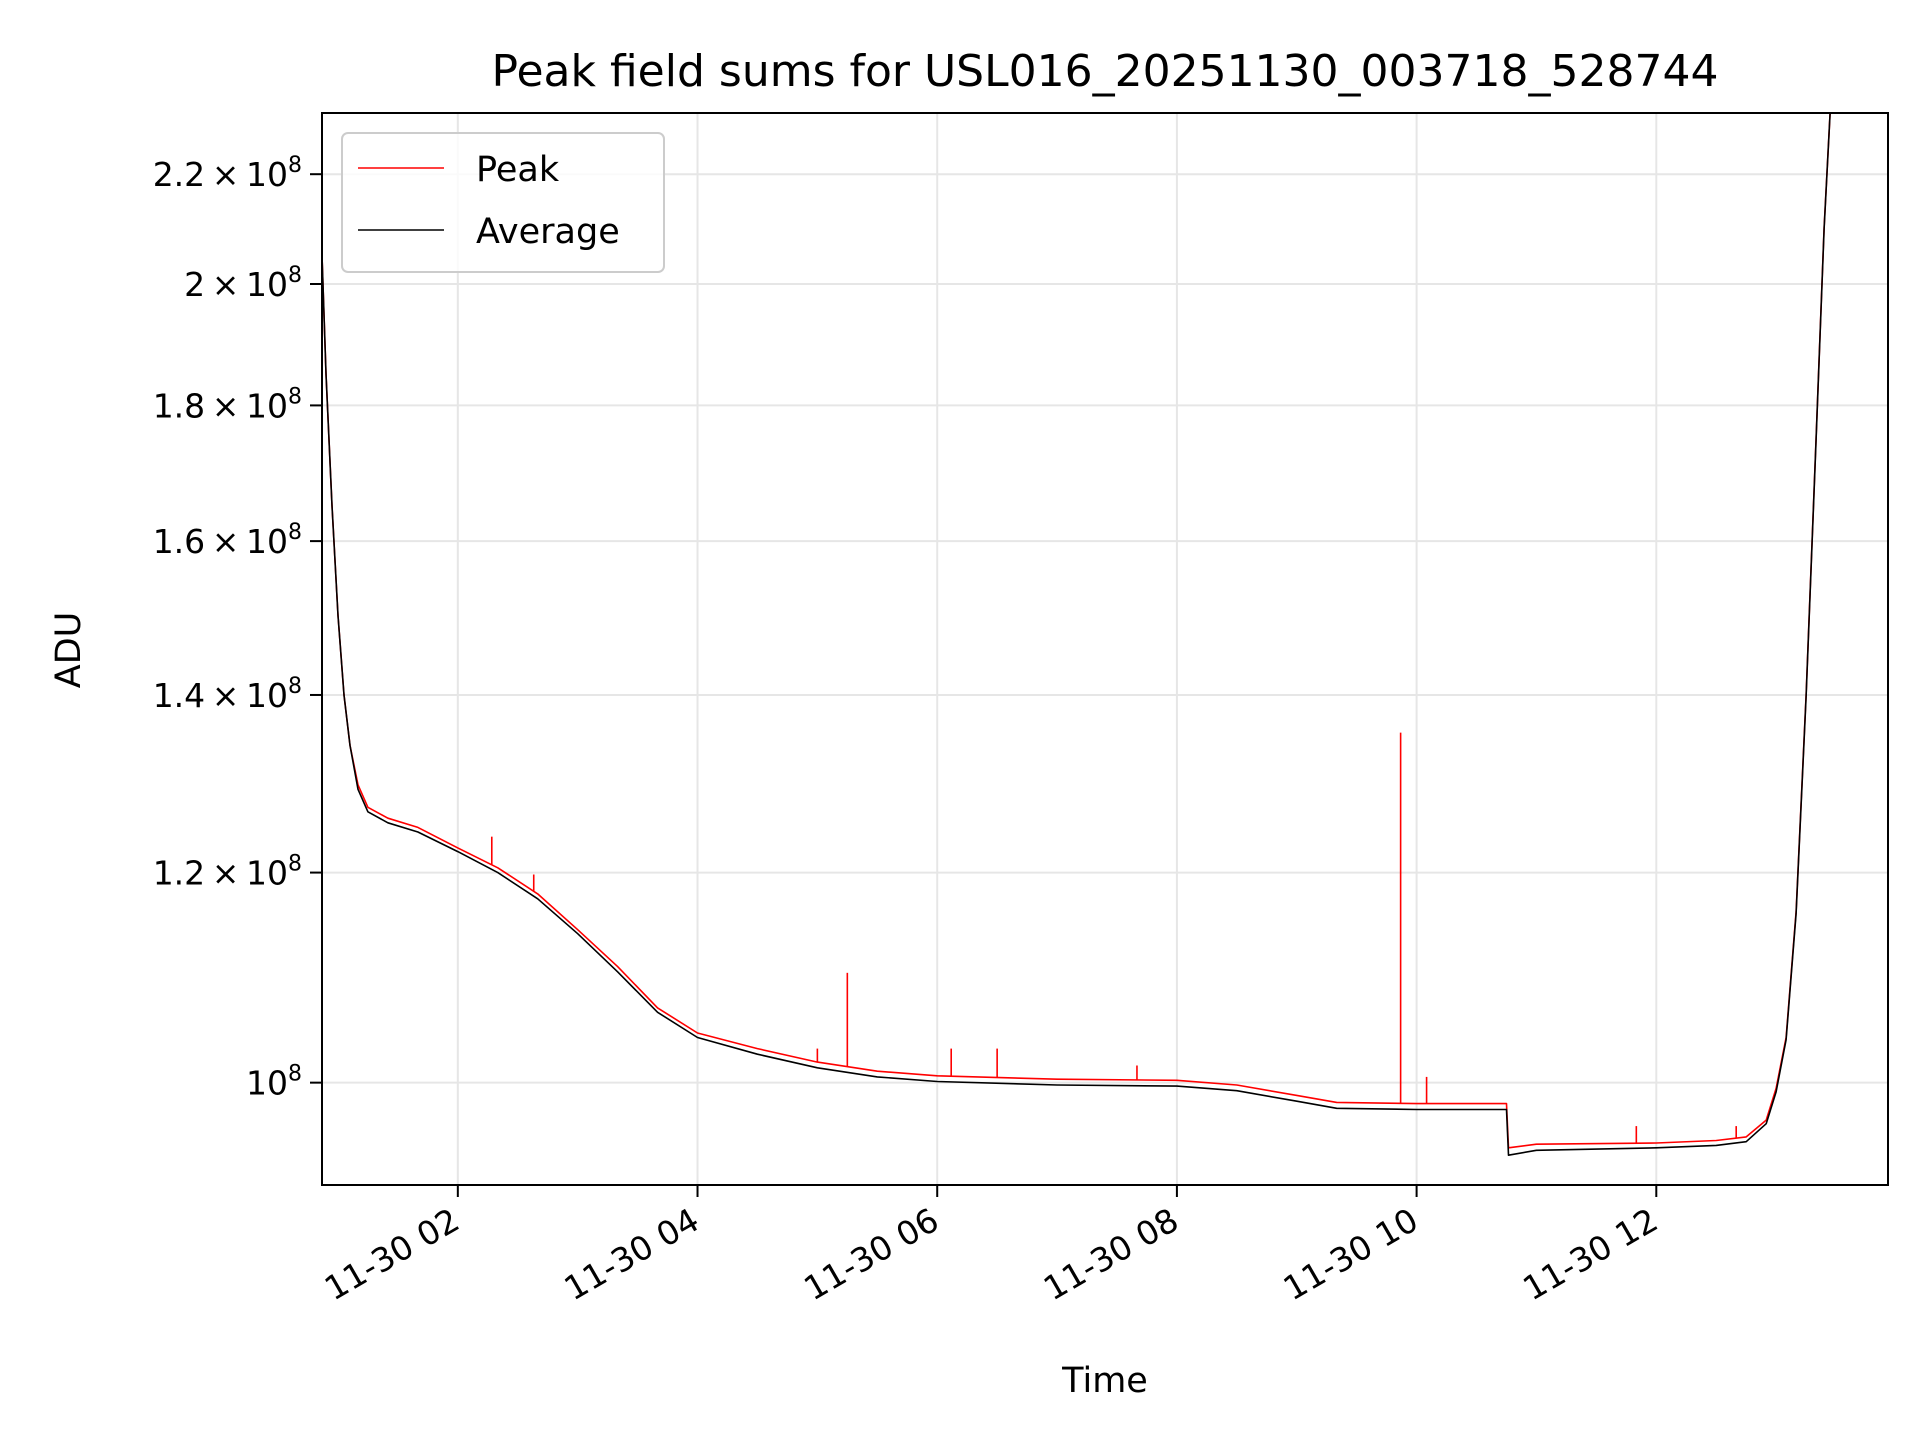 This screenshot has width=1920, height=1440. What do you see at coordinates (871, 1254) in the screenshot?
I see `x-tick-label: 11-30 06` at bounding box center [871, 1254].